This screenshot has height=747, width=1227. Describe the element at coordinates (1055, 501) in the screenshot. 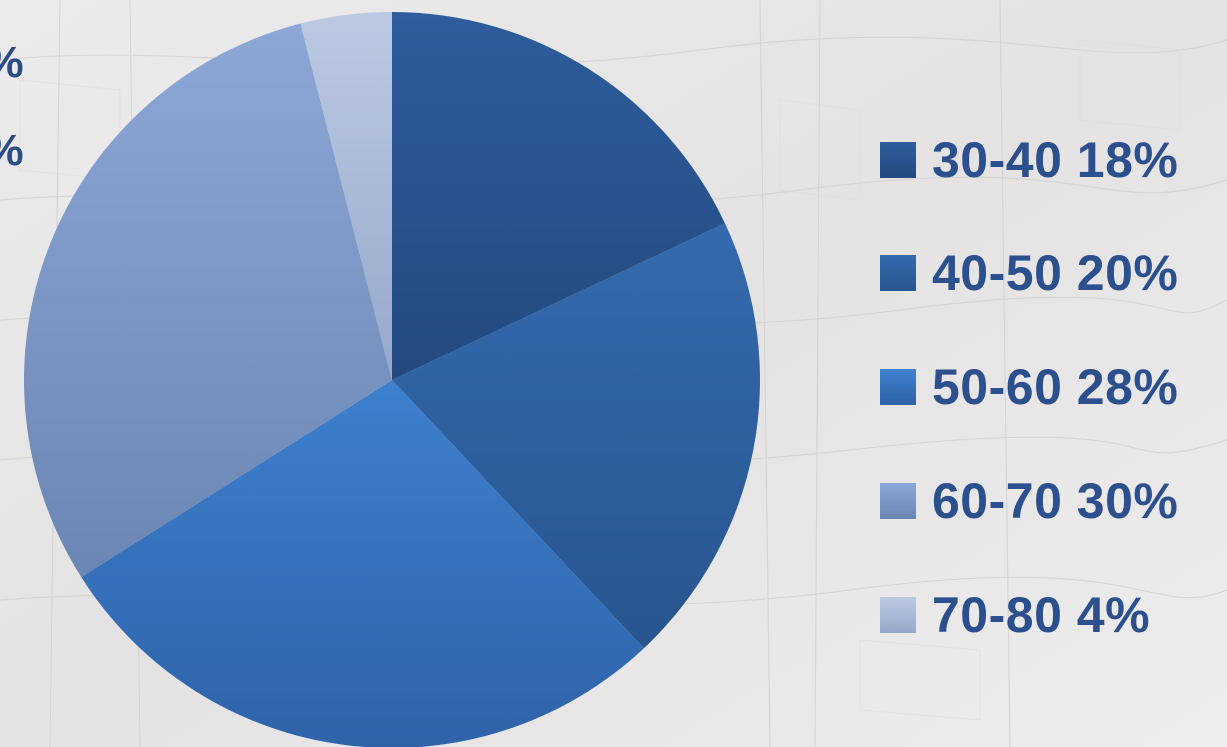

I see `legend-label: 60-70 30%` at that location.